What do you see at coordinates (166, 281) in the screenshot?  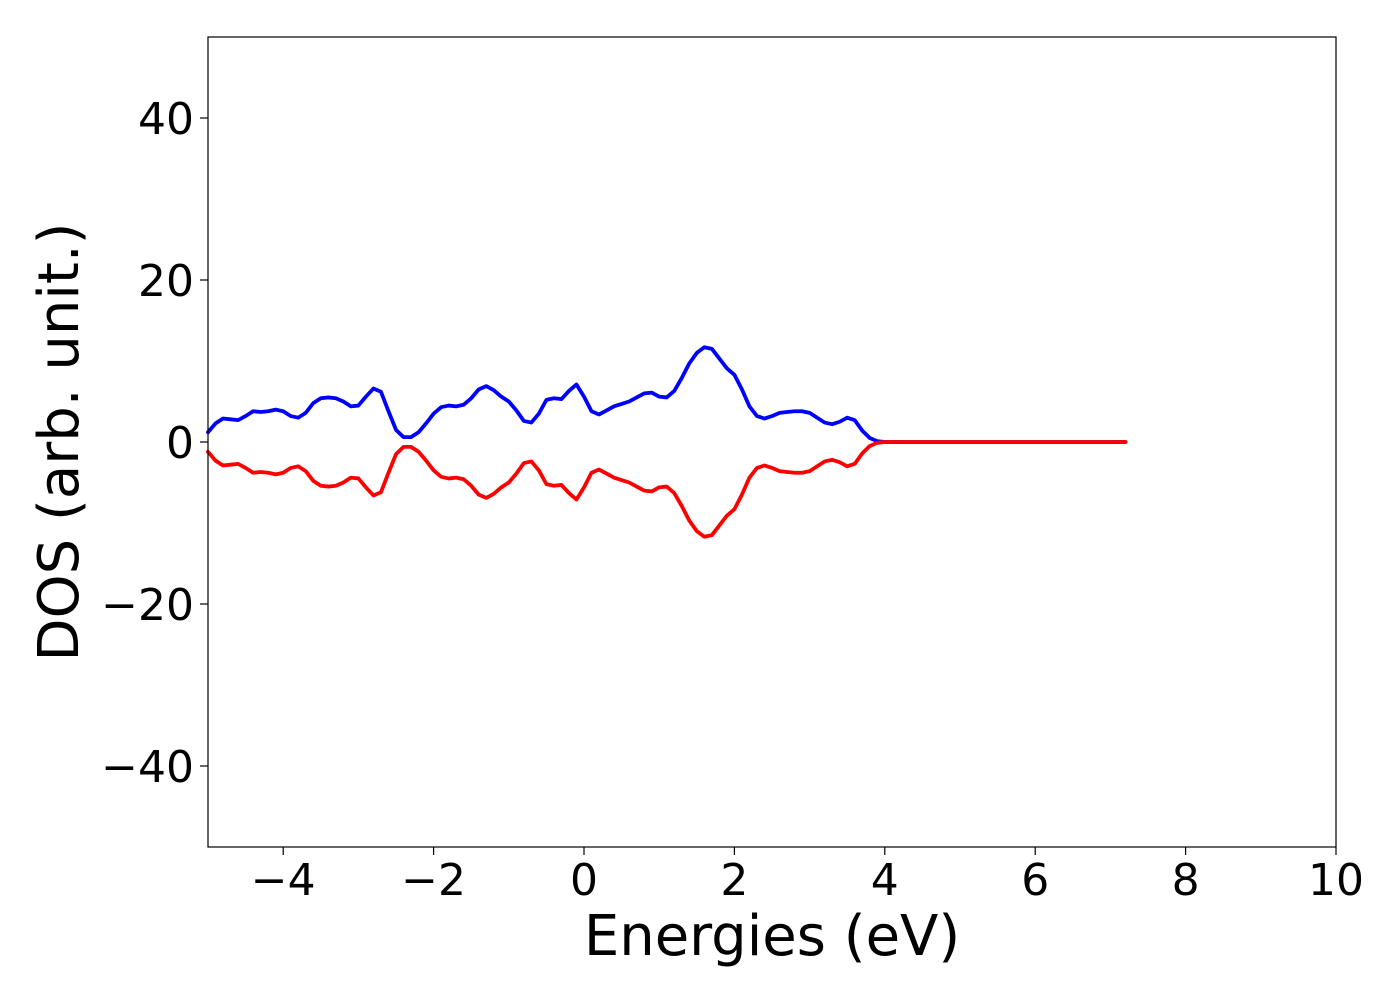 I see `y-tick-label: 20` at bounding box center [166, 281].